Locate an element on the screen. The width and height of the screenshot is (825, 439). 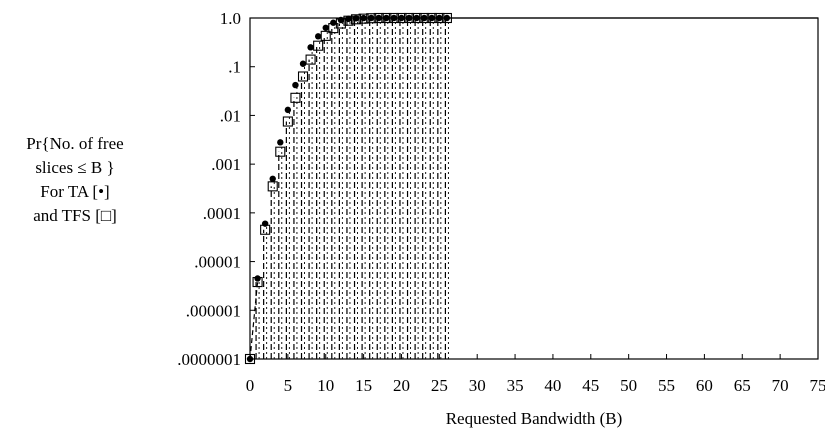
y-tick-label: 1.0 is located at coordinates (230, 18).